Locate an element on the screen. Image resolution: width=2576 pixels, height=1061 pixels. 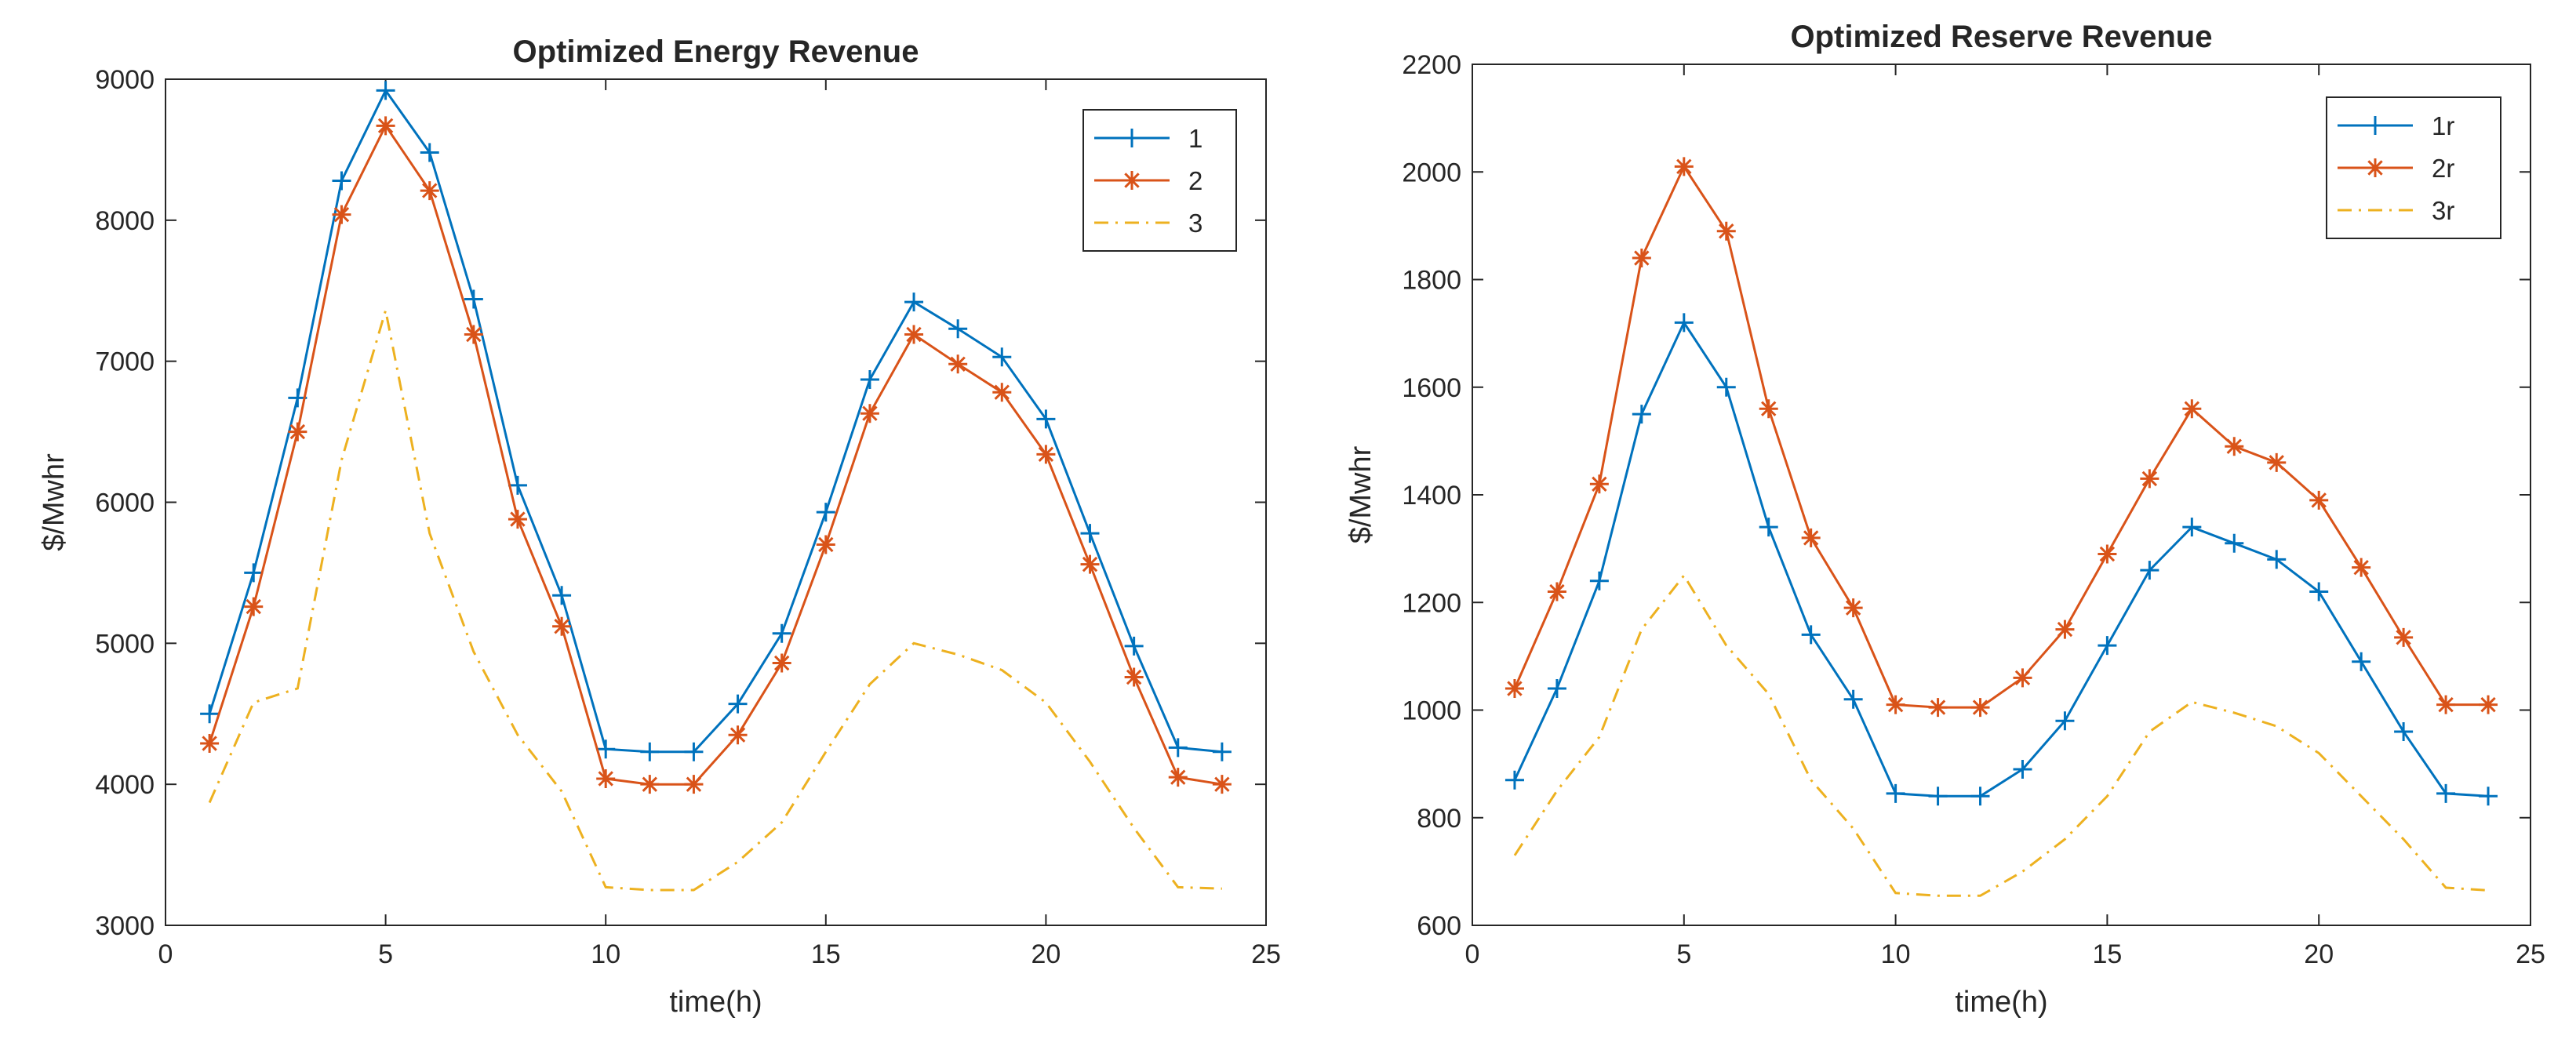
y-tick-label: 1600 is located at coordinates (1431, 388).